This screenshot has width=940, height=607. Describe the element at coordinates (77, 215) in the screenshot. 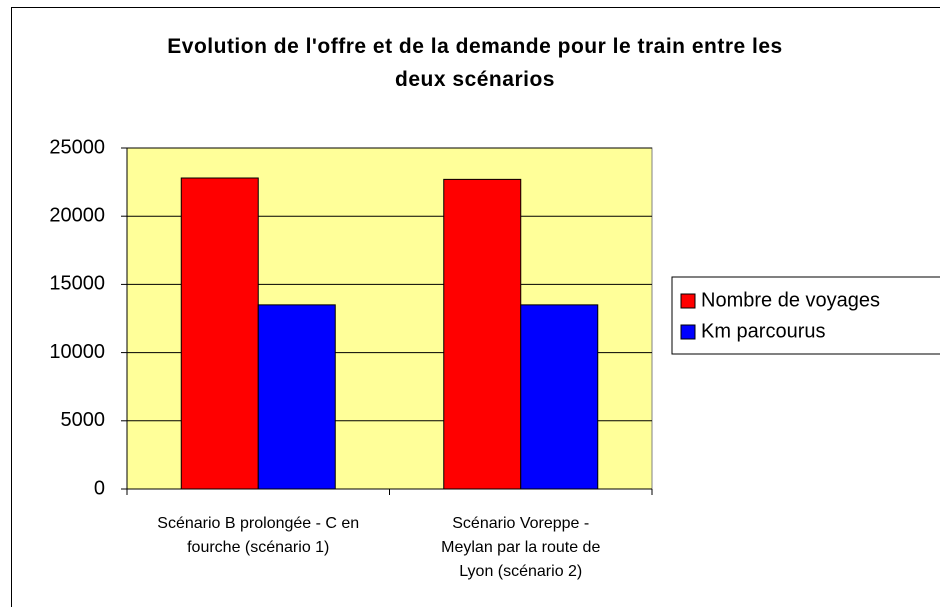

I see `y-tick-label: 20000` at that location.